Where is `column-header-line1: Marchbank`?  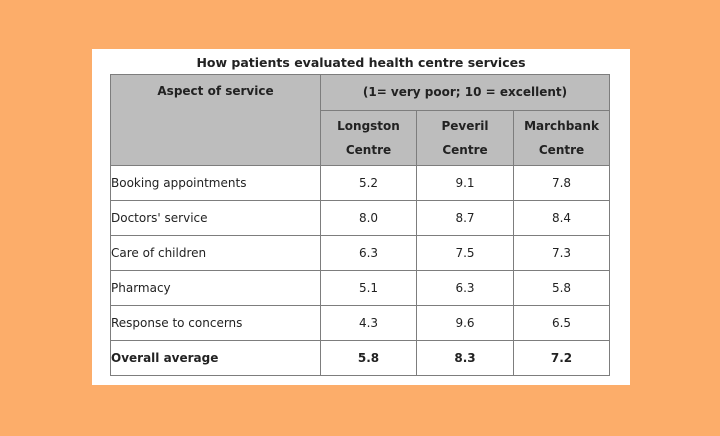
column-header-line1: Marchbank is located at coordinates (561, 126).